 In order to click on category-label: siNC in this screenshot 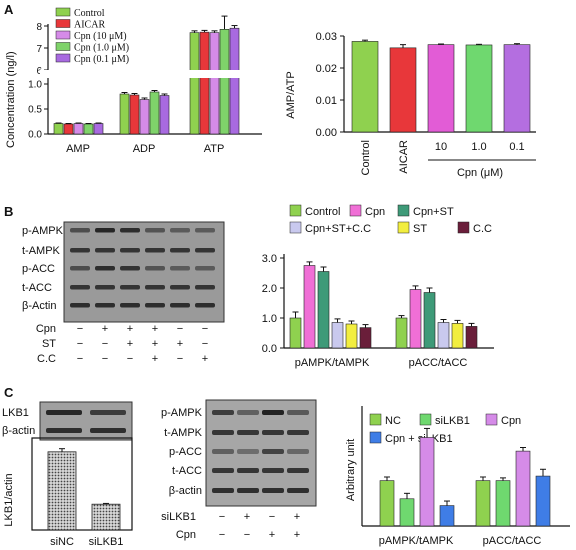, I will do `click(62, 542)`.